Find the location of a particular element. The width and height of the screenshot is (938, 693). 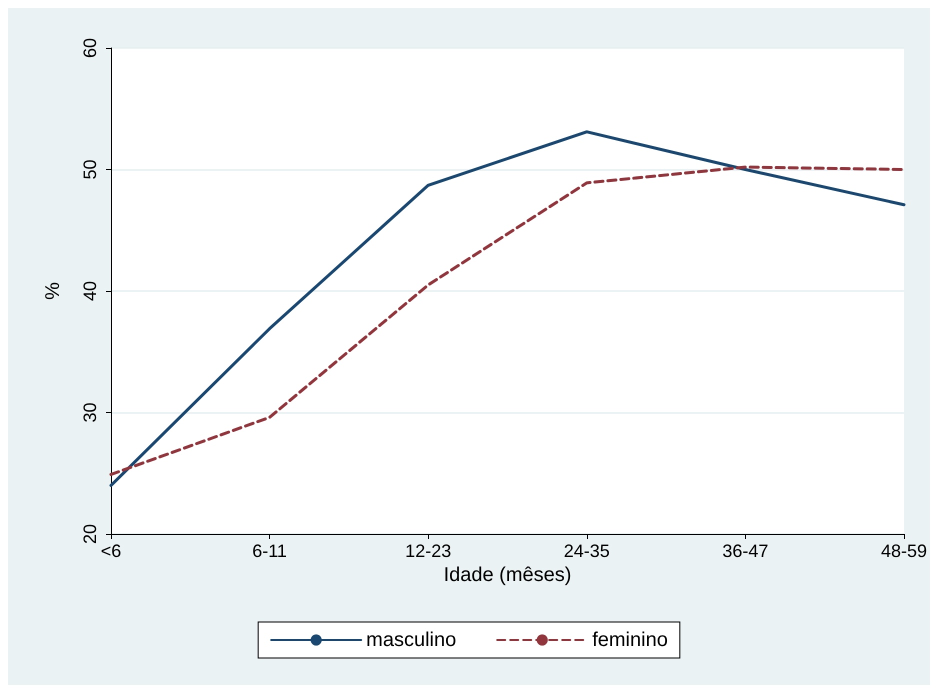

y-axis-title: % is located at coordinates (53, 291).